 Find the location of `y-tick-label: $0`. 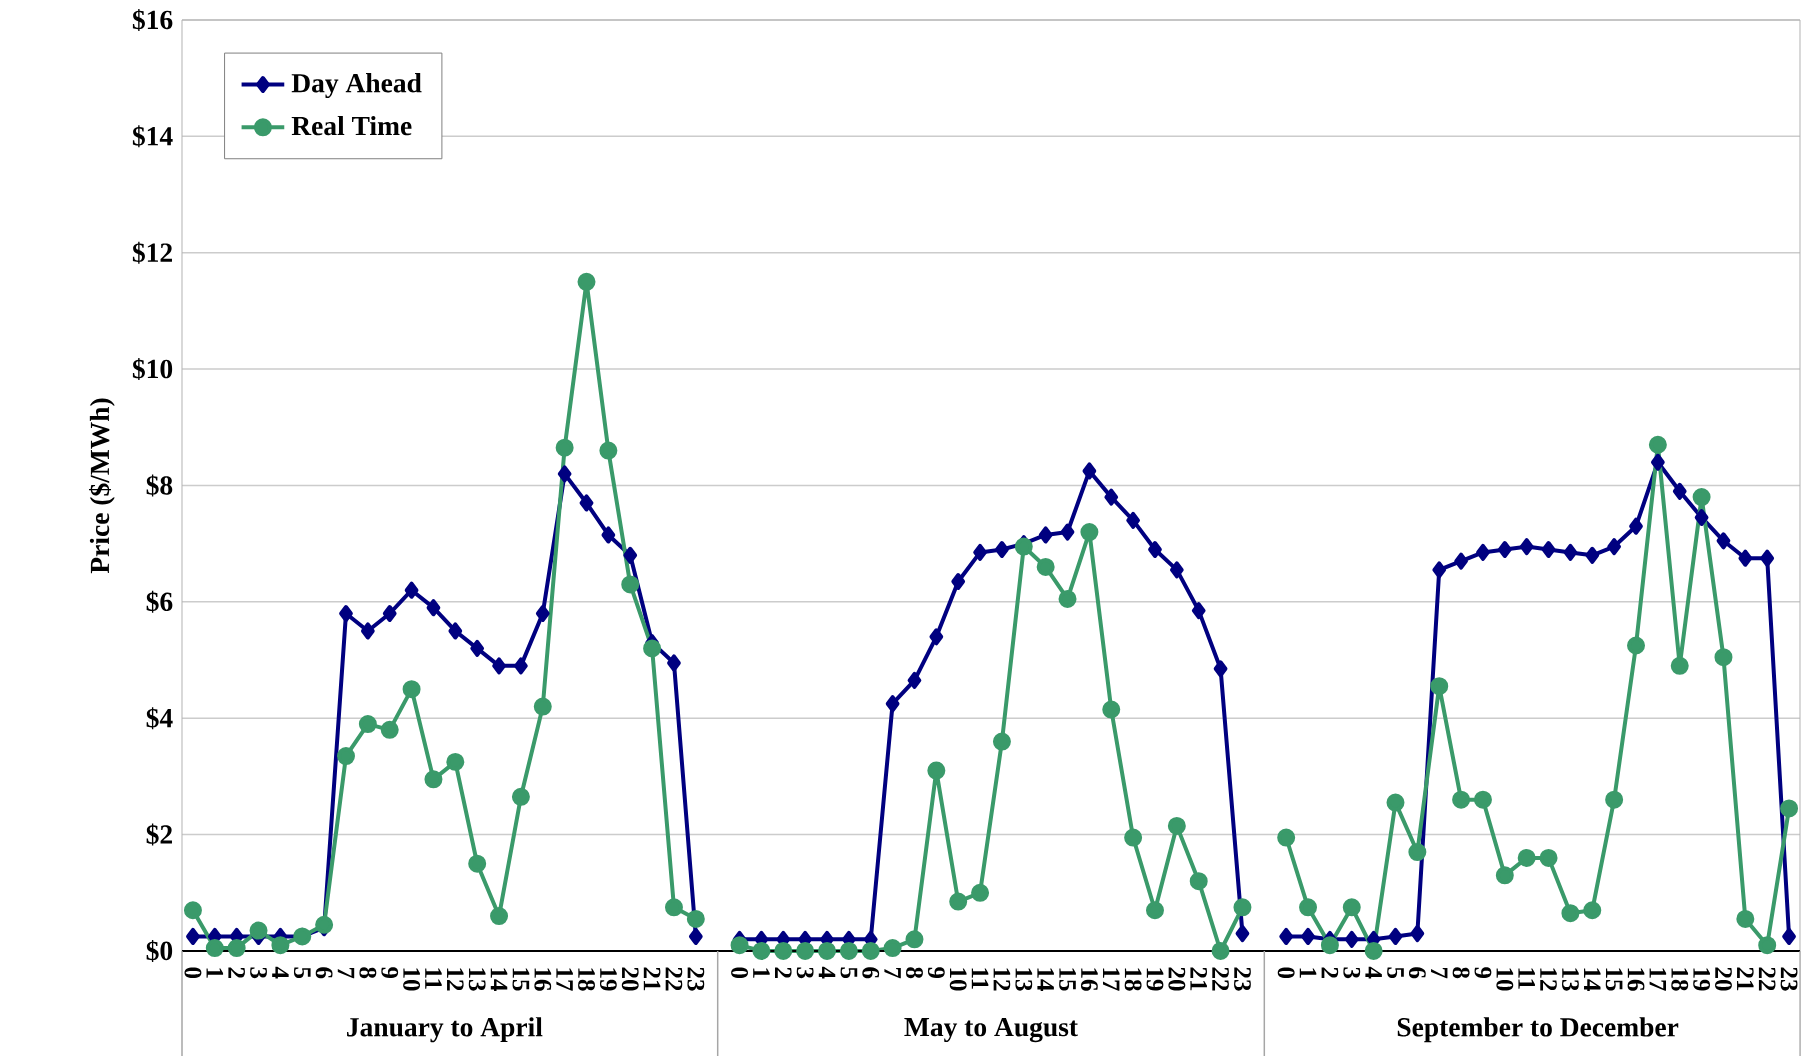

y-tick-label: $0 is located at coordinates (159, 950).